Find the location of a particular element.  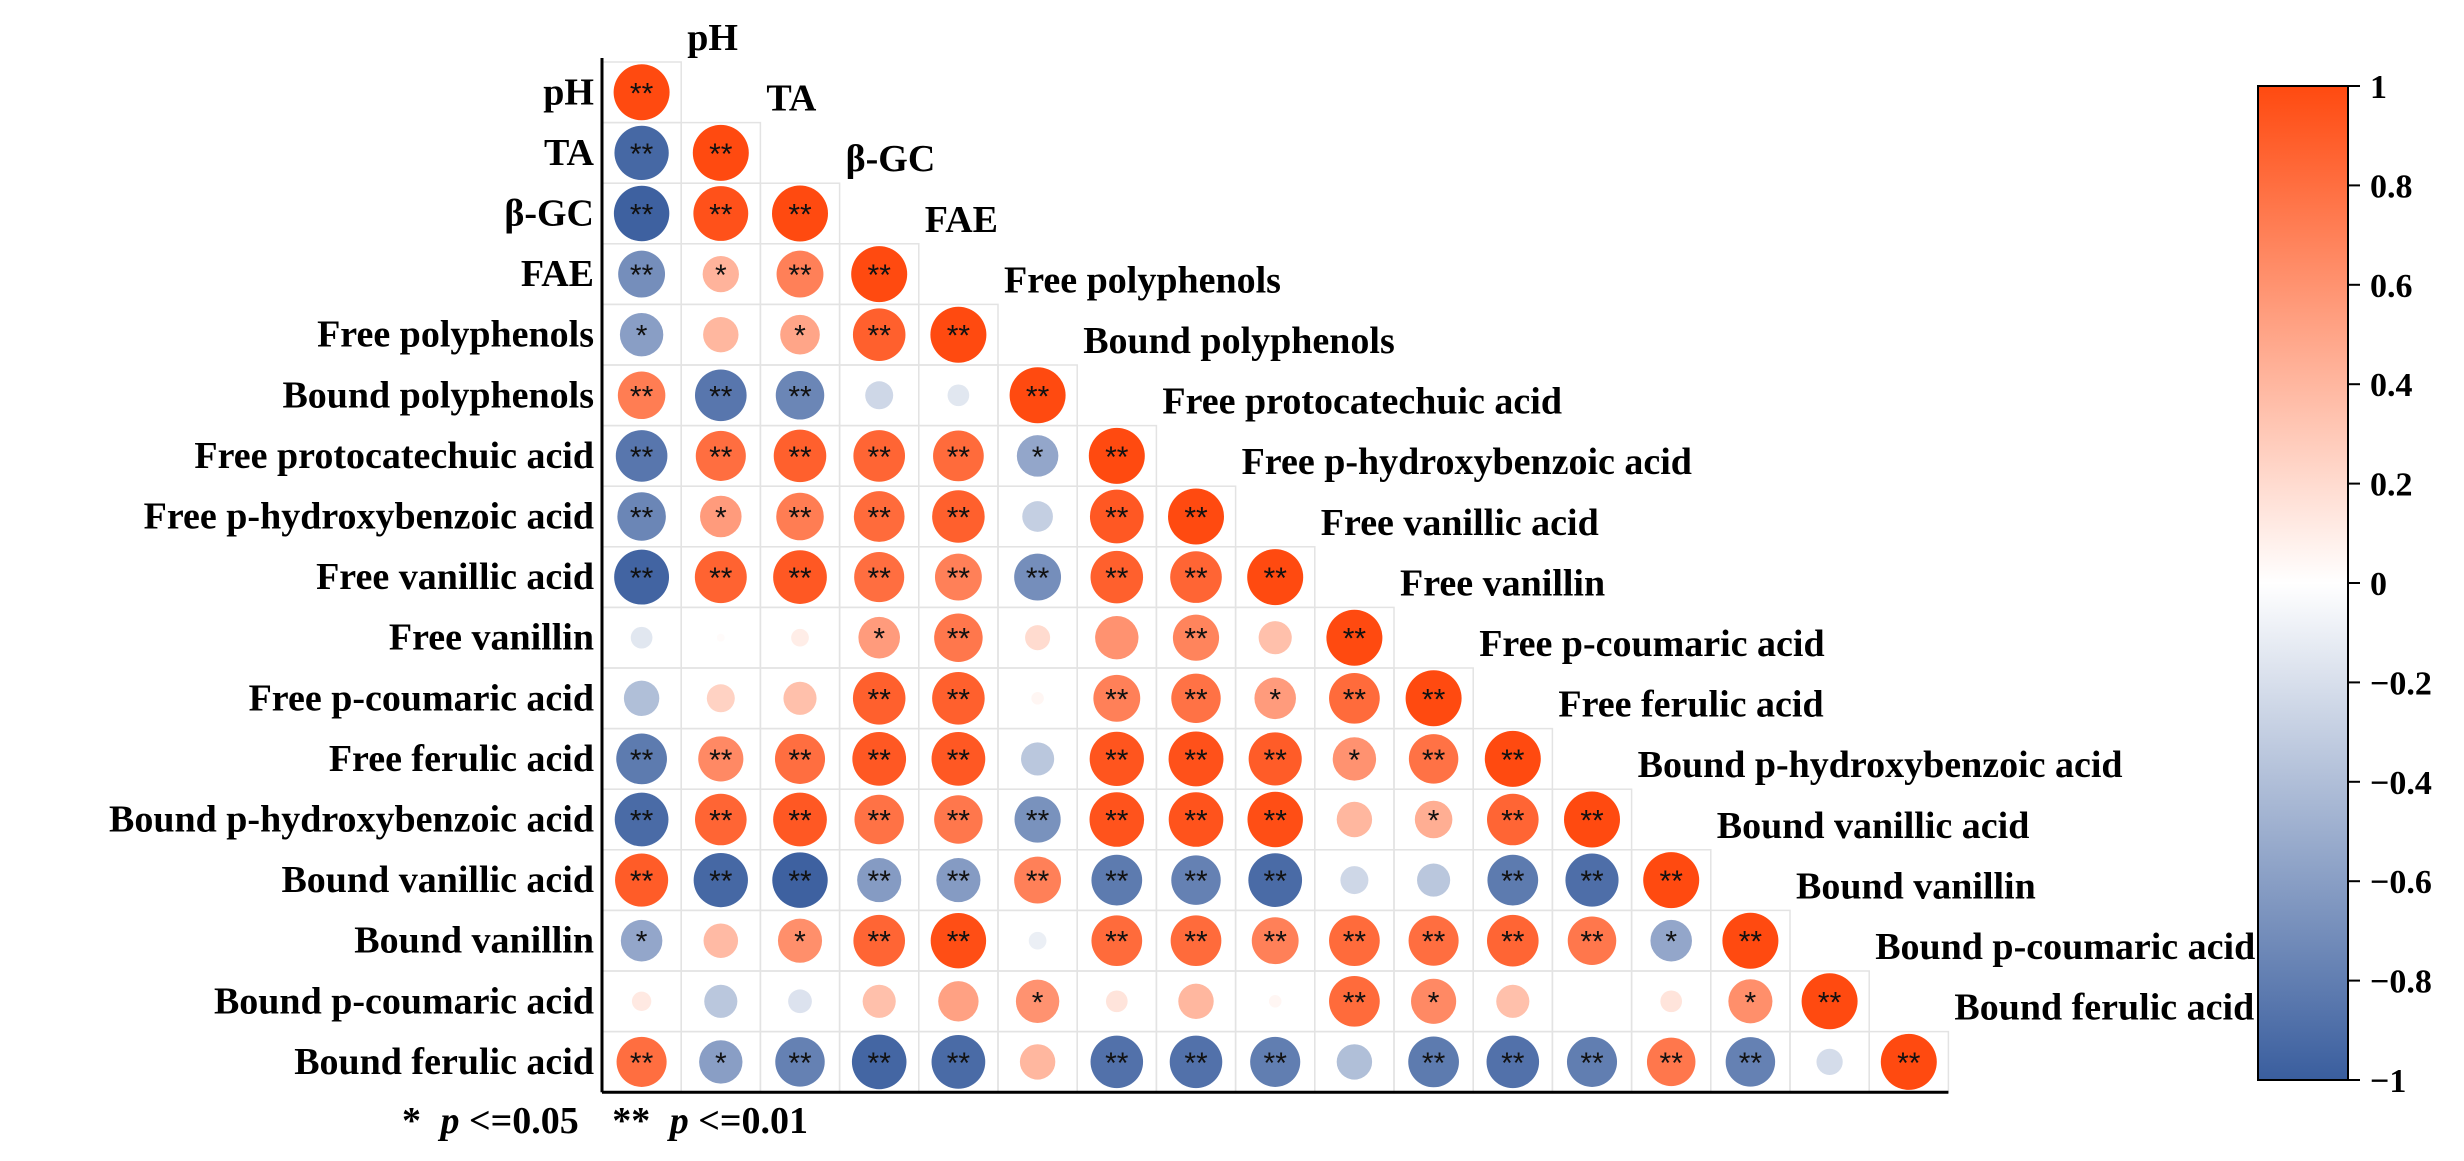

corr-circle-bound-ferulic-acid-bound-p-hydroxybenzoic-acid is located at coordinates (1592, 1061).